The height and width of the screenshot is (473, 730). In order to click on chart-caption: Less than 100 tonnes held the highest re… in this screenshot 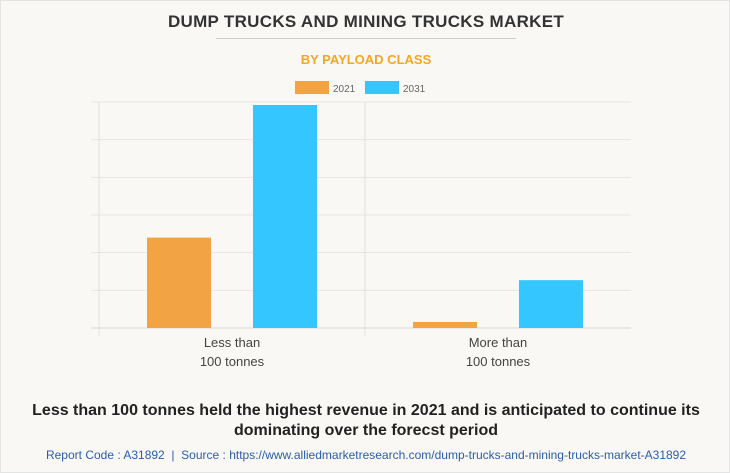, I will do `click(366, 420)`.